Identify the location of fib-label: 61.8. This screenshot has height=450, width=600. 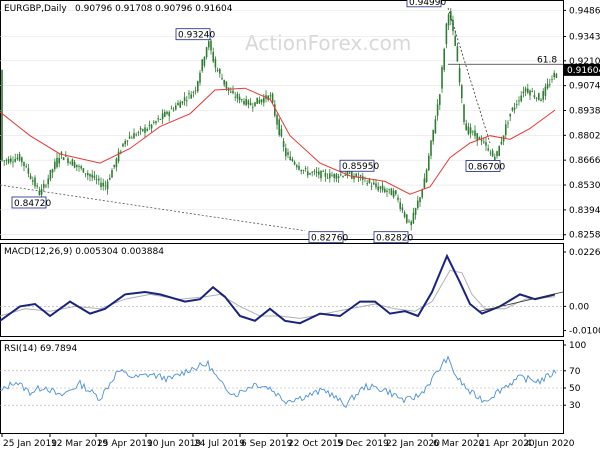
(547, 60).